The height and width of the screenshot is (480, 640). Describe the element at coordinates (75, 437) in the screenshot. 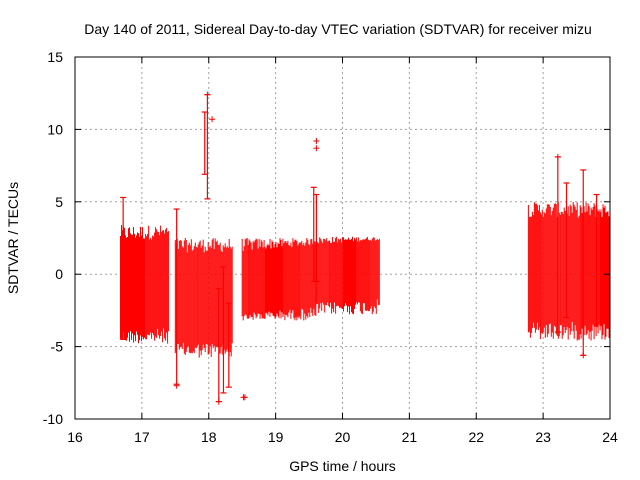

I see `x-tick-label: 16` at that location.